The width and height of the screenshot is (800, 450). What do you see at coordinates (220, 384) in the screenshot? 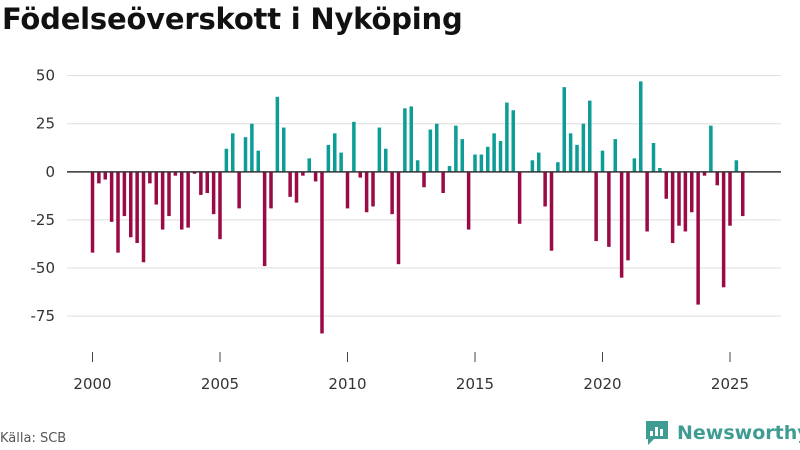
I see `x-tick-label: 2005` at bounding box center [220, 384].